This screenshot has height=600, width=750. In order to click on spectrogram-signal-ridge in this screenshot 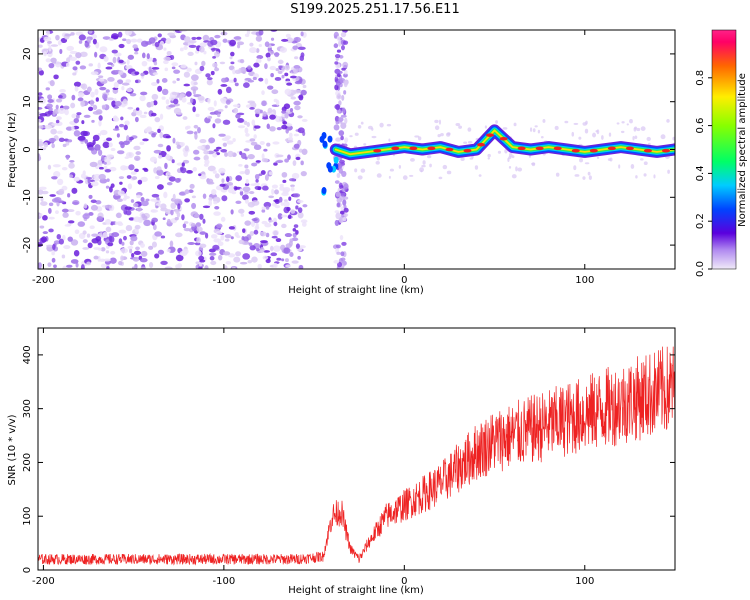, I will do `click(497, 160)`.